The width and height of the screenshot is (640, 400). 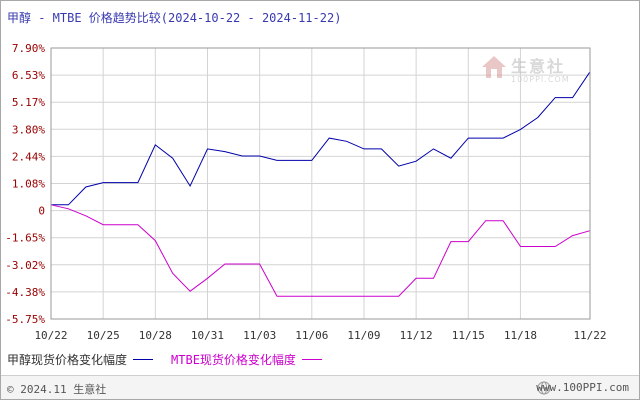 I want to click on y-tick-label: -5.75%, so click(x=25, y=319).